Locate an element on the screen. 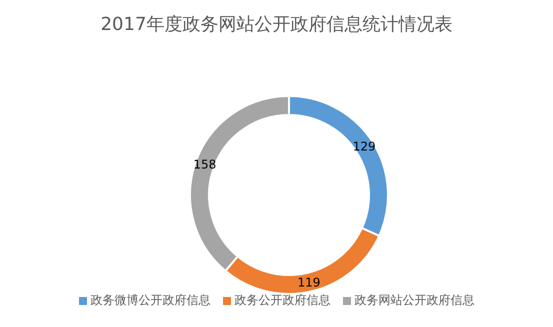 The height and width of the screenshot is (327, 553). legend-label: 政务公开政府信息 is located at coordinates (282, 300).